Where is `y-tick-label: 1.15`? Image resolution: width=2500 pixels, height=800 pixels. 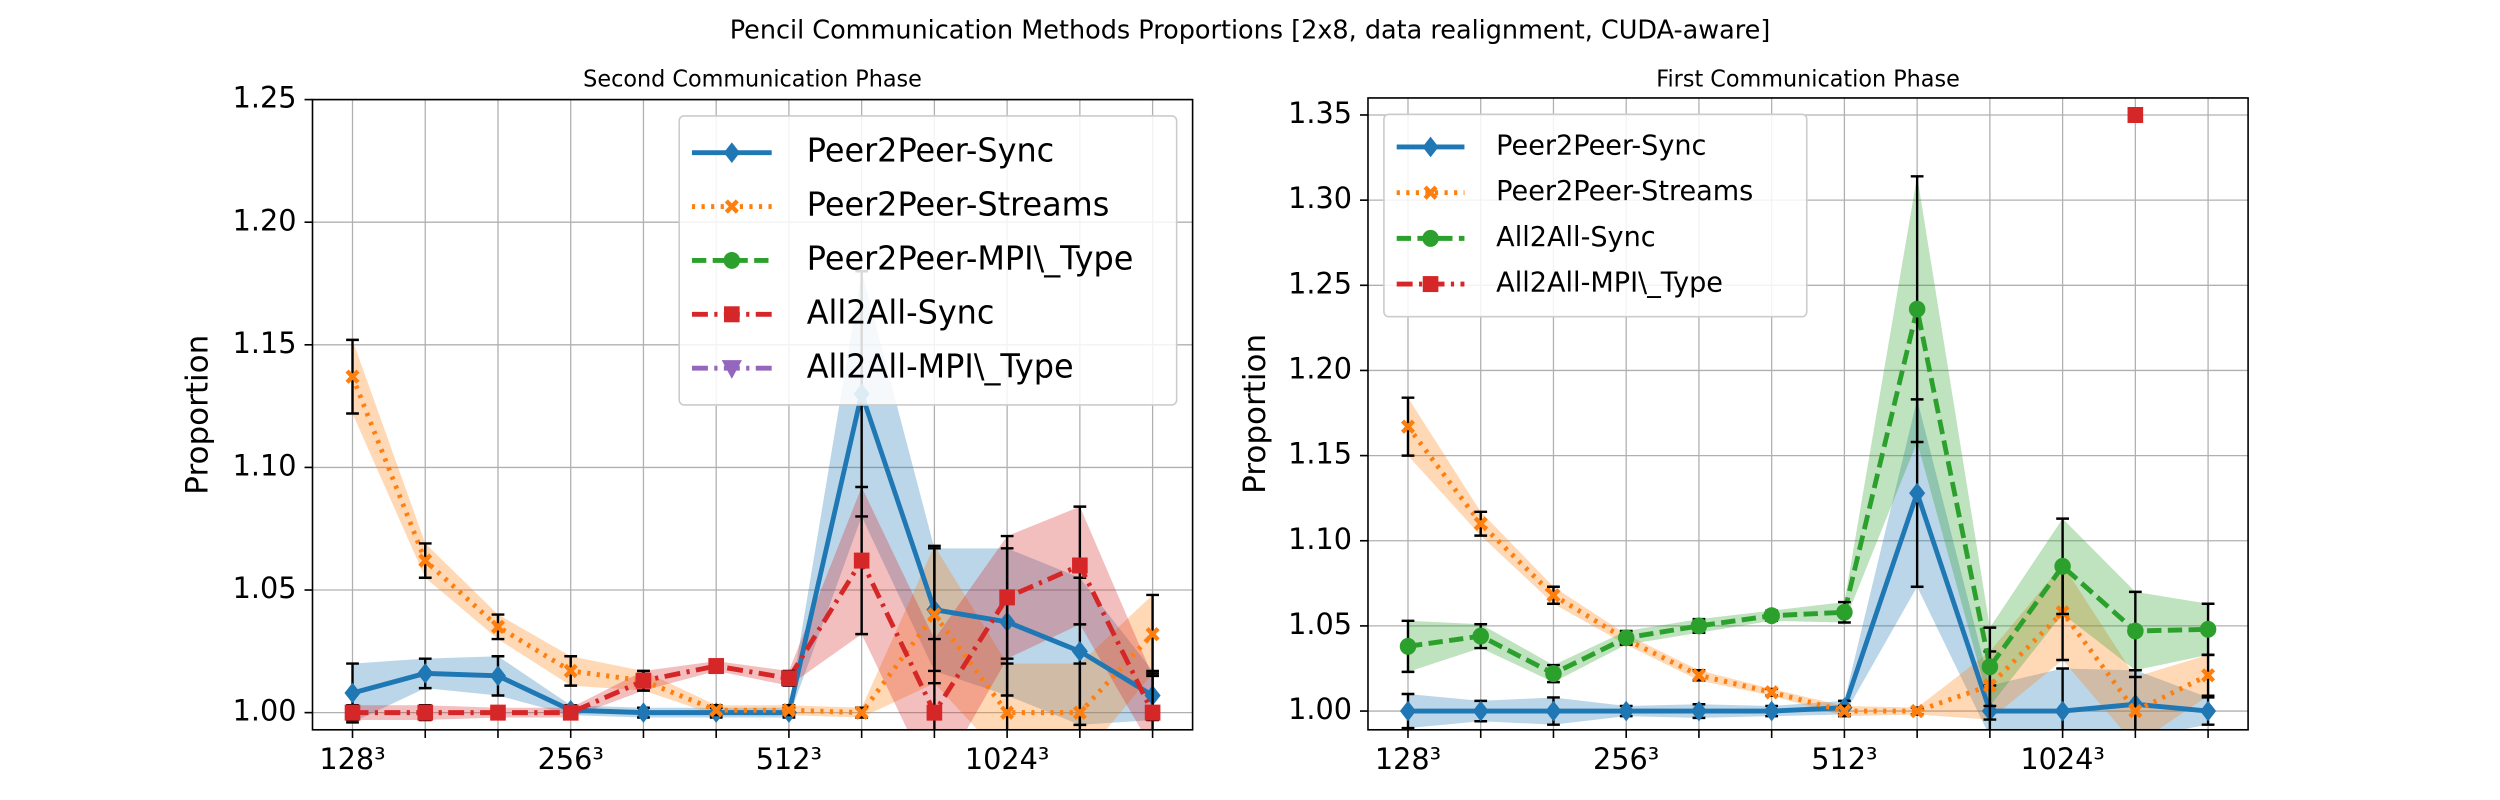 y-tick-label: 1.15 is located at coordinates (1320, 453).